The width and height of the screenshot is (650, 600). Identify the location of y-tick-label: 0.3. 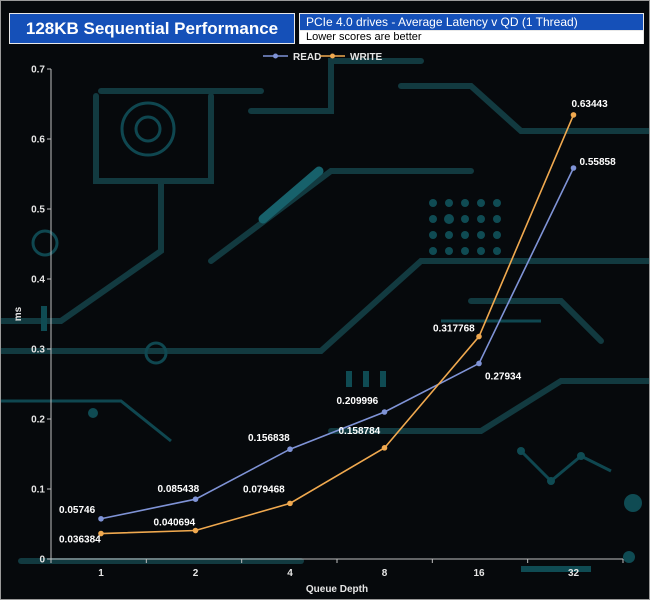
(38, 350).